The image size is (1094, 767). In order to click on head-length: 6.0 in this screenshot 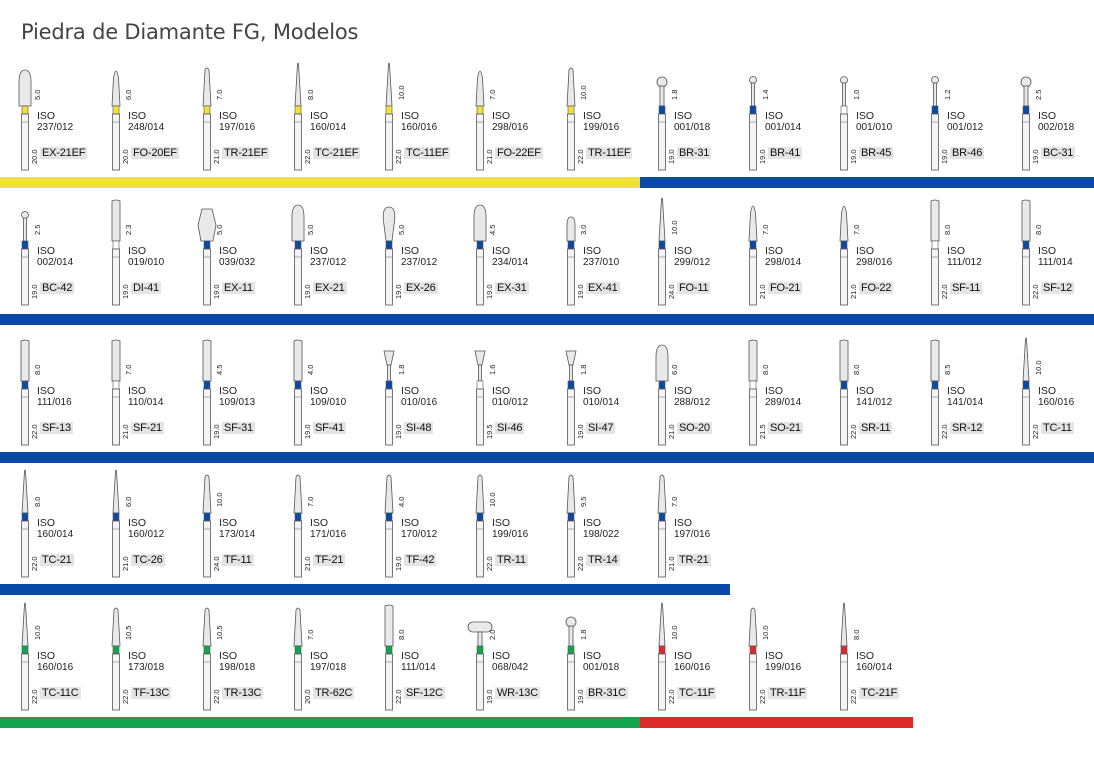, I will do `click(674, 369)`.